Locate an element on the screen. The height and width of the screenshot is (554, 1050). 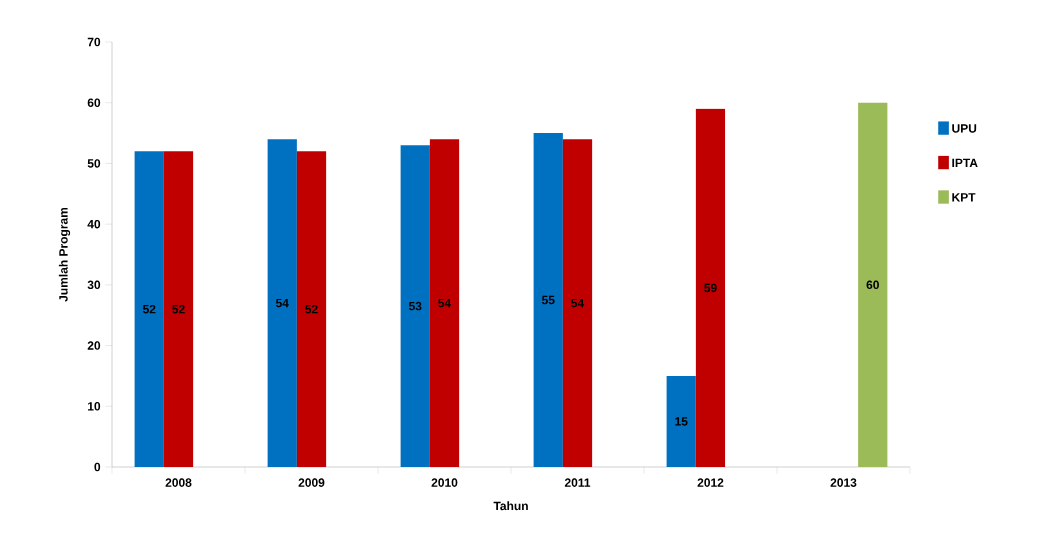
x-tick-label: 2010 is located at coordinates (444, 482).